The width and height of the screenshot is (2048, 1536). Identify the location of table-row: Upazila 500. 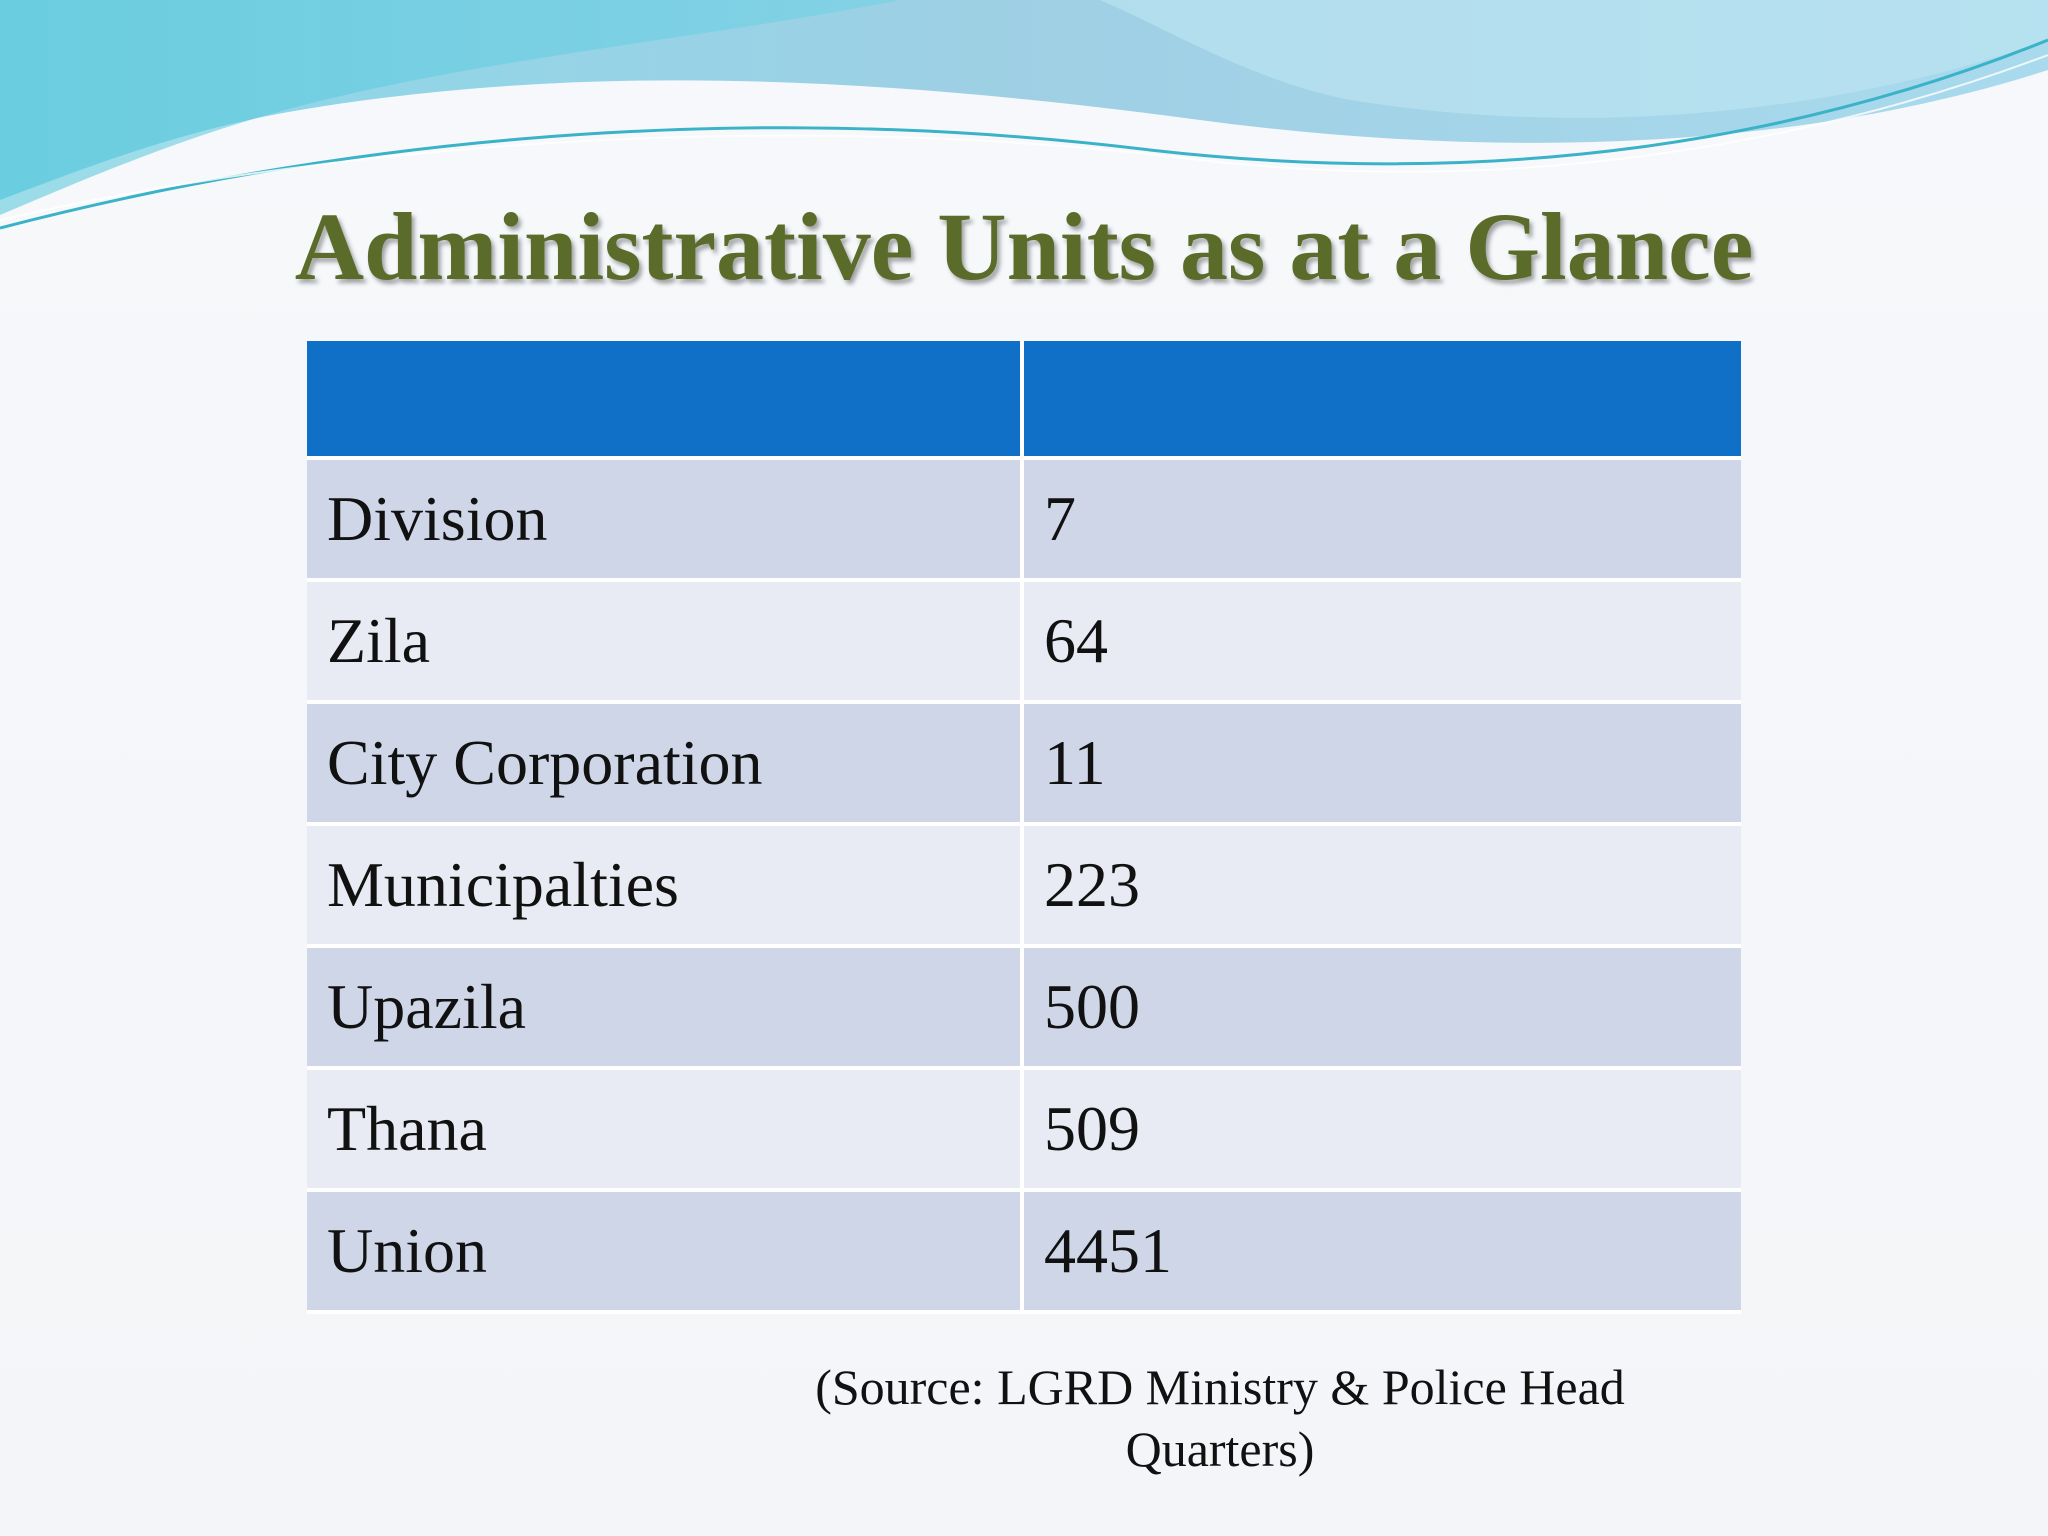
(1024, 1009).